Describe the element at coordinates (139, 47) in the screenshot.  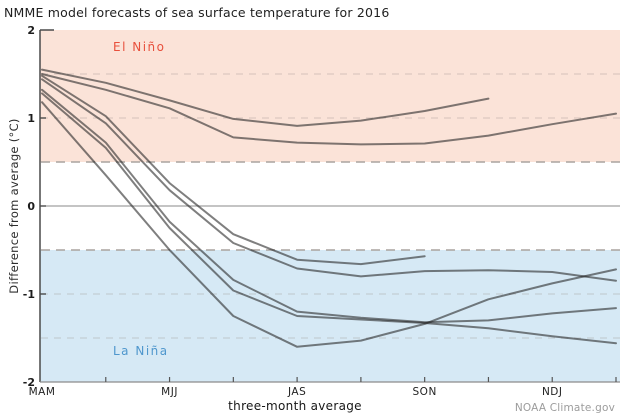
I see `el-nino-region-label: El Niño` at that location.